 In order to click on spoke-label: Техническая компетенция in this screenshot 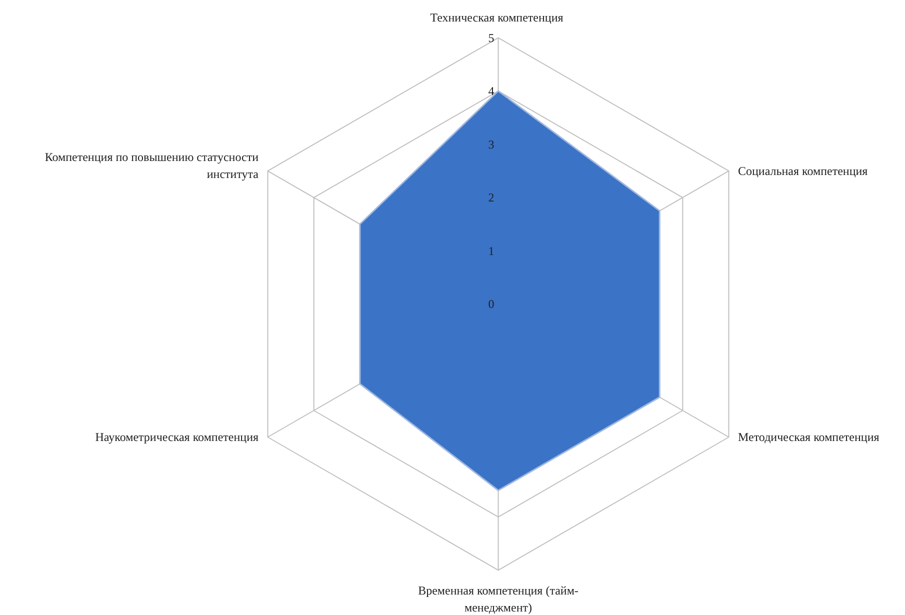, I will do `click(497, 17)`.